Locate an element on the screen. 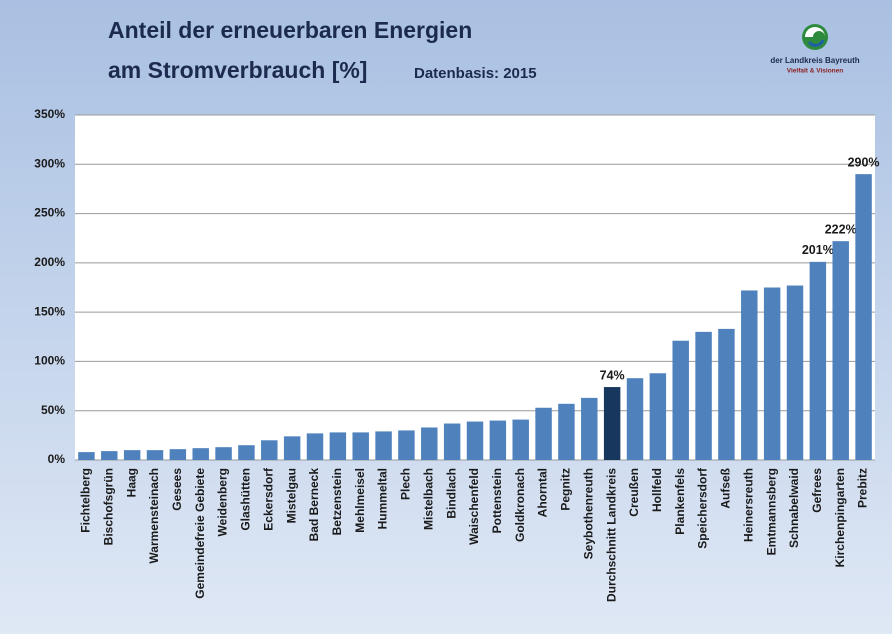 Image resolution: width=892 pixels, height=634 pixels. logo is located at coordinates (815, 37).